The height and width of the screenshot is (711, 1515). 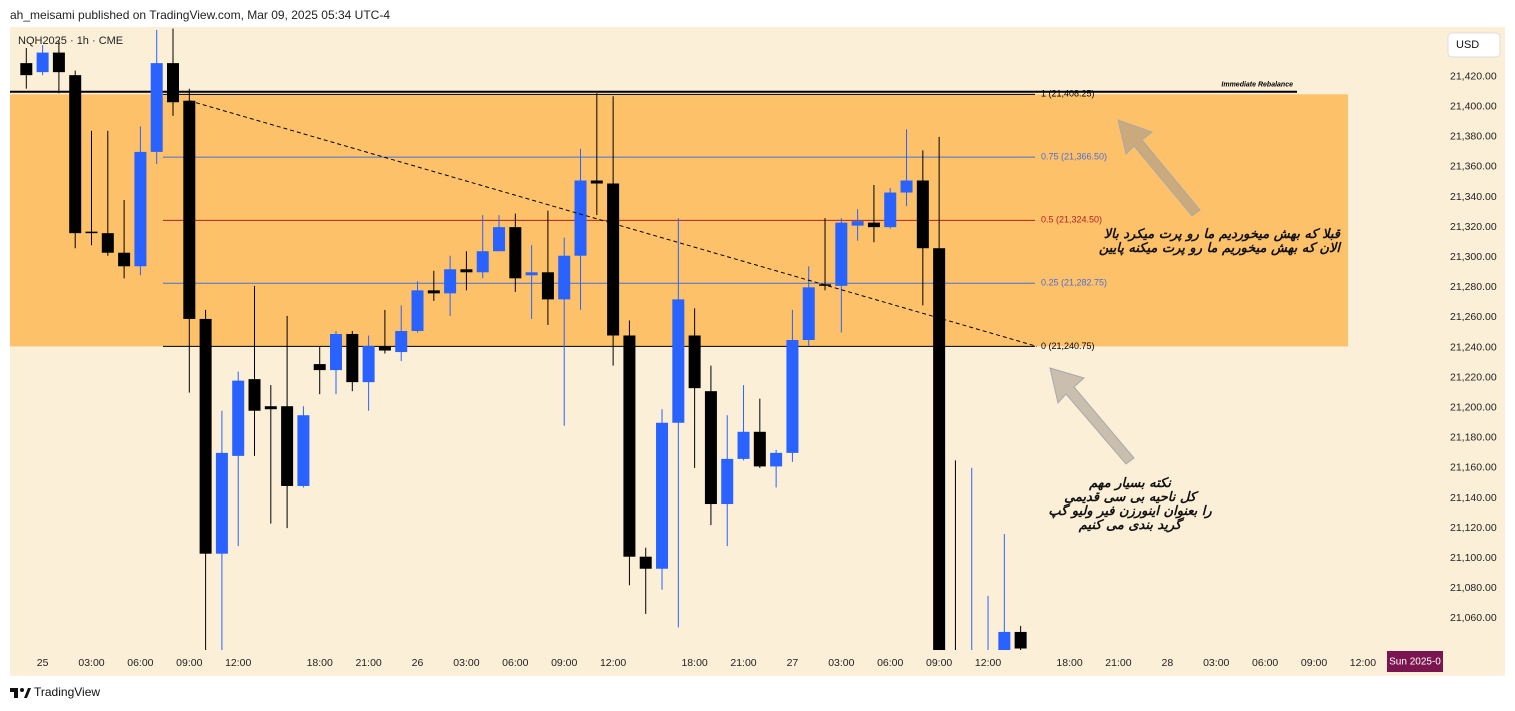 I want to click on tv-logo, so click(x=20, y=693).